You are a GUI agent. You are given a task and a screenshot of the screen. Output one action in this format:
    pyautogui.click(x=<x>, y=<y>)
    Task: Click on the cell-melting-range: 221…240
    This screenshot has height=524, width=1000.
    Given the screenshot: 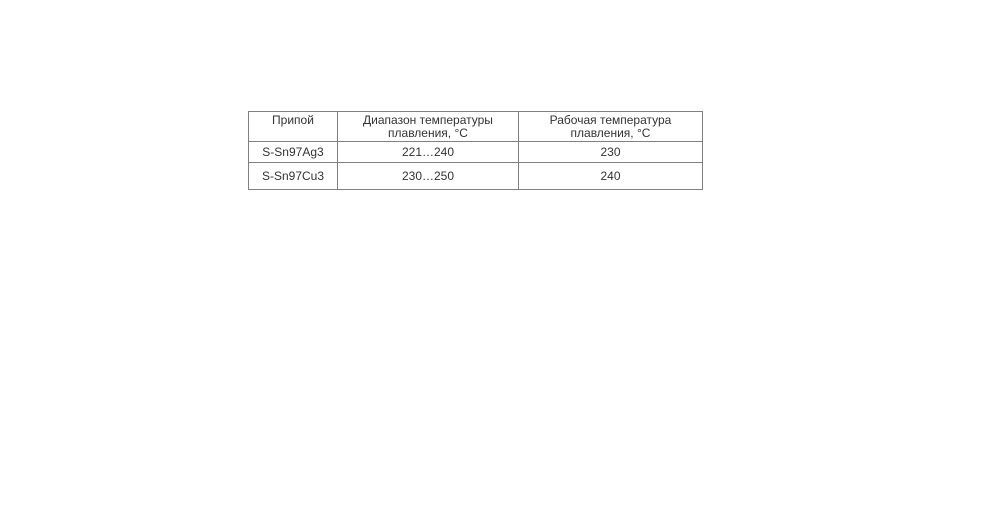 What is the action you would take?
    pyautogui.click(x=428, y=152)
    